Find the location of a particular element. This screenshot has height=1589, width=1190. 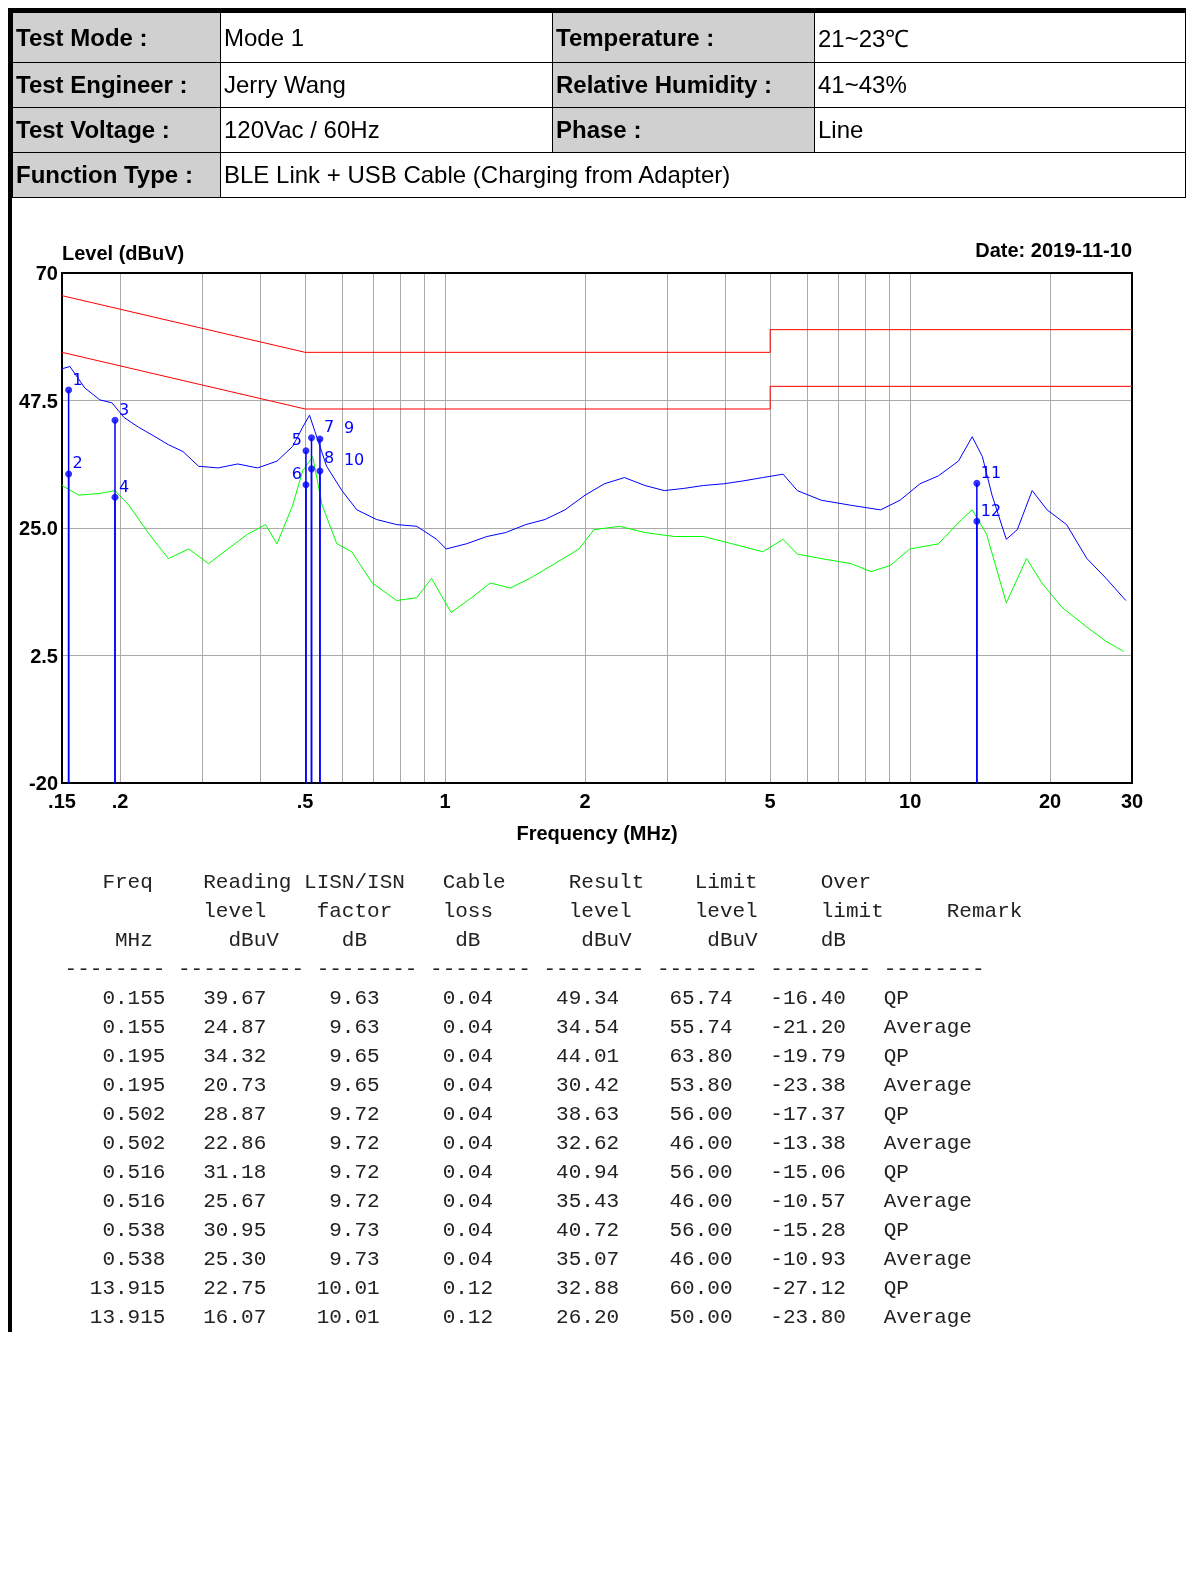

annotation: 4 is located at coordinates (124, 486).